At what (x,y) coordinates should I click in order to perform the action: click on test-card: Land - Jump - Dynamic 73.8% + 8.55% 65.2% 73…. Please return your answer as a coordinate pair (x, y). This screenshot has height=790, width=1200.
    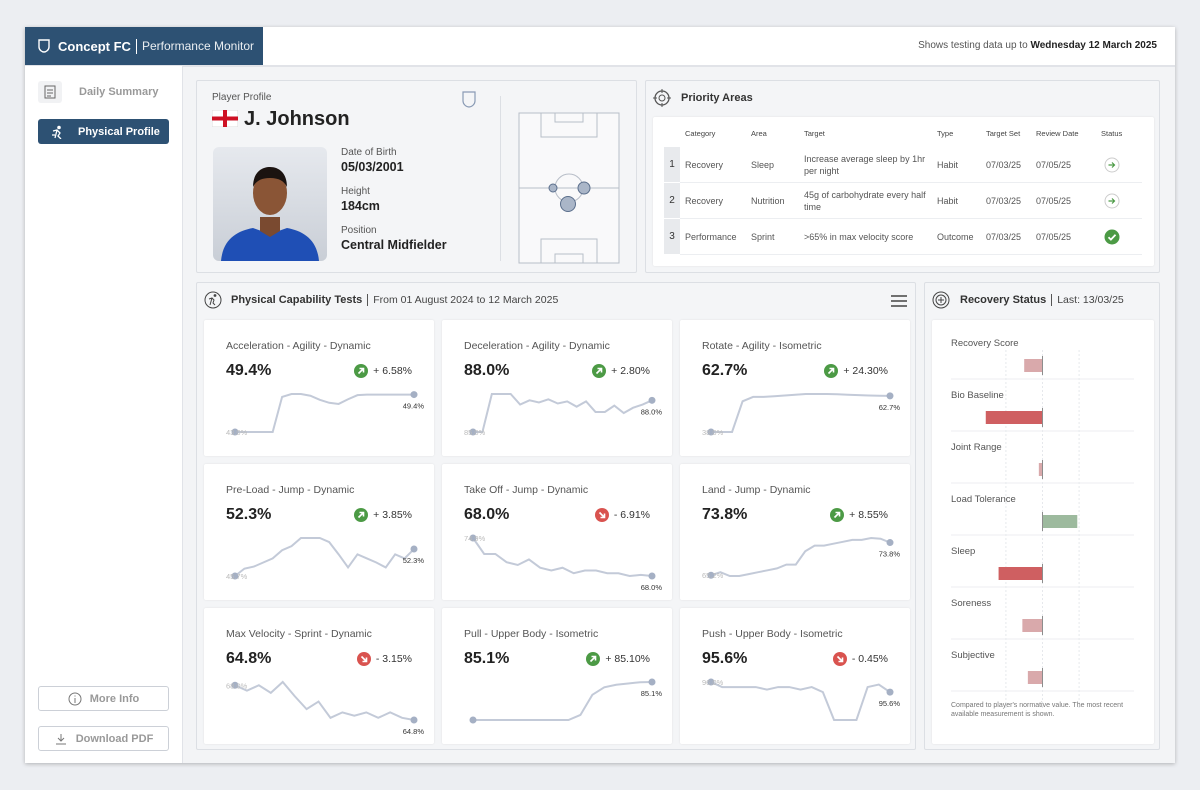
    Looking at the image, I should click on (795, 532).